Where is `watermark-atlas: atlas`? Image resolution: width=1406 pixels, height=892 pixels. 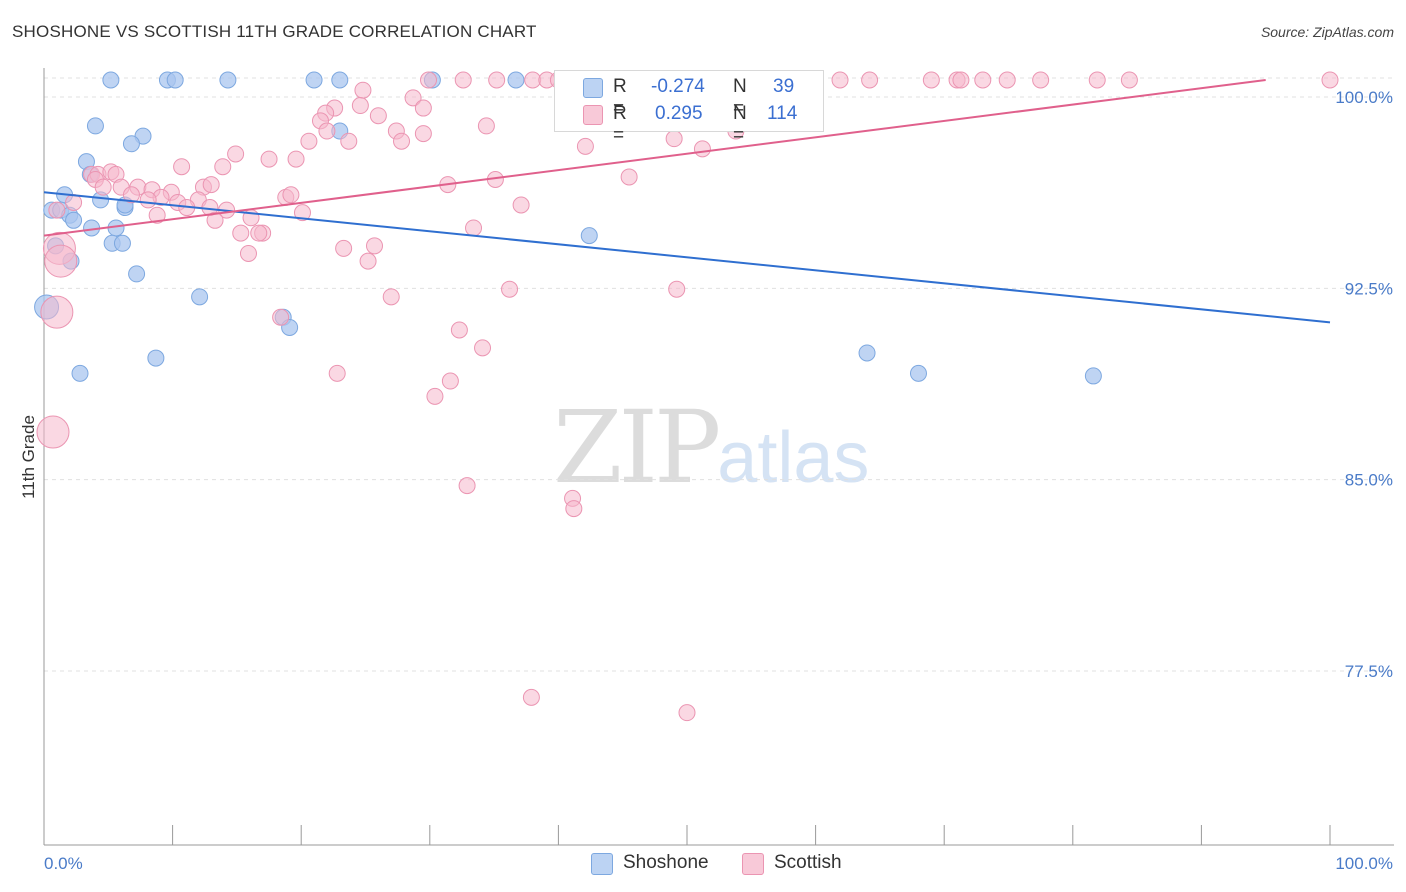
watermark-atlas: atlas is located at coordinates (793, 458).